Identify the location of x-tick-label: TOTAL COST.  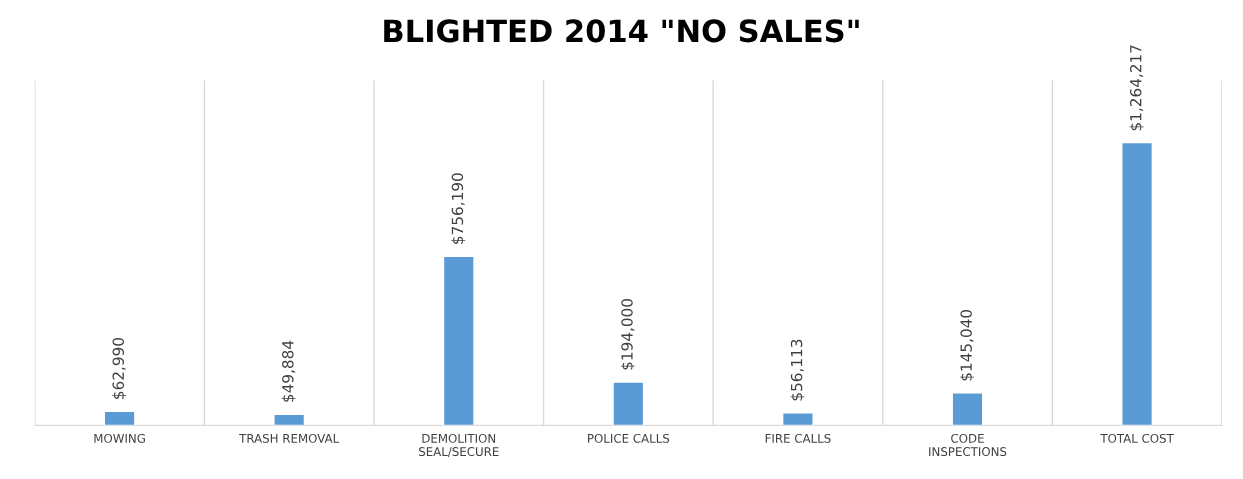
(1137, 438).